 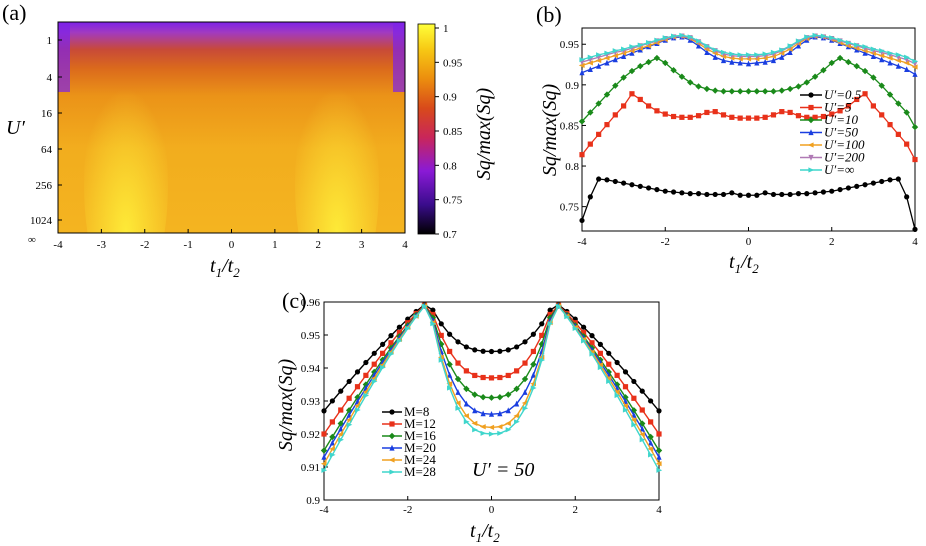 I want to click on colorbar-tick-label: 0.9, so click(x=450, y=98).